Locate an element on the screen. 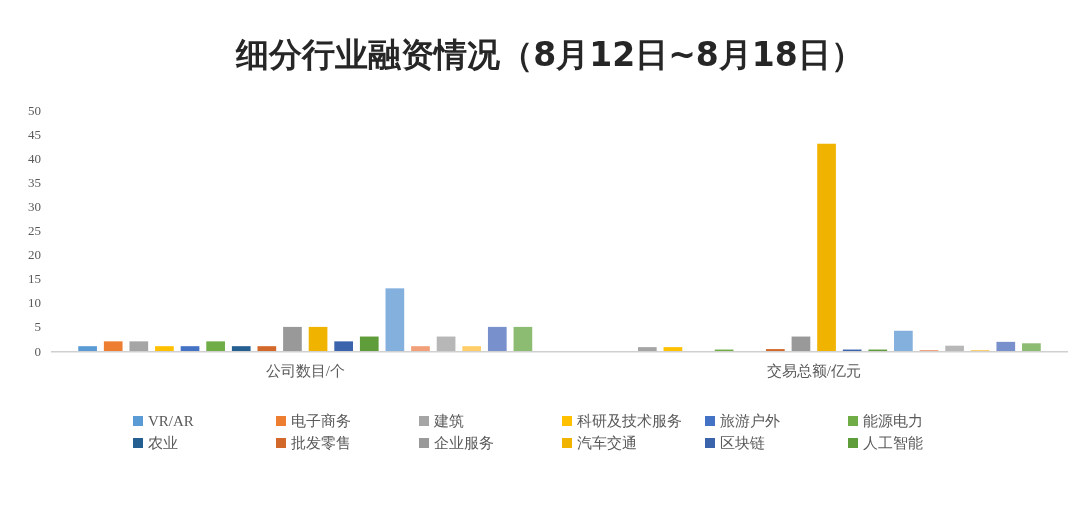  x-tick-label: 公司数目/个 is located at coordinates (305, 371).